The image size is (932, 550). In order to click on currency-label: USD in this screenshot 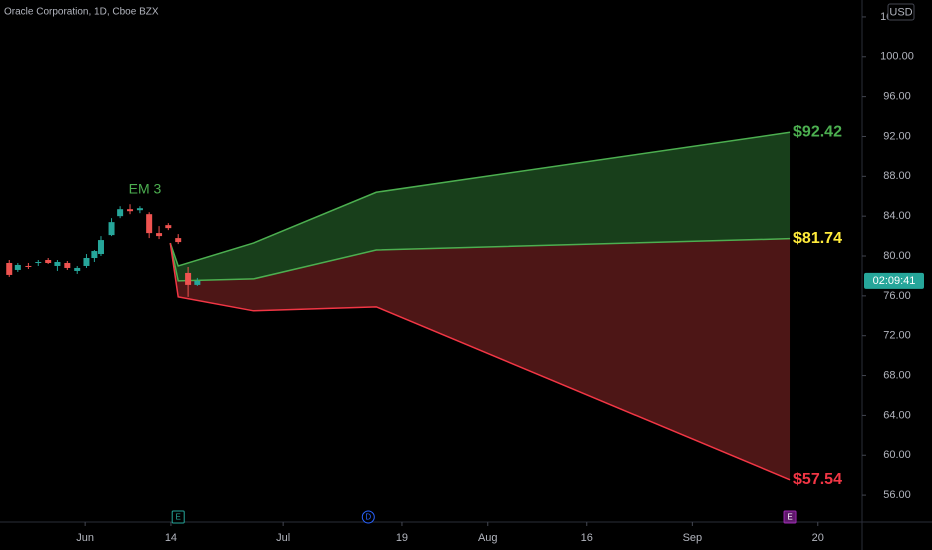, I will do `click(900, 12)`.